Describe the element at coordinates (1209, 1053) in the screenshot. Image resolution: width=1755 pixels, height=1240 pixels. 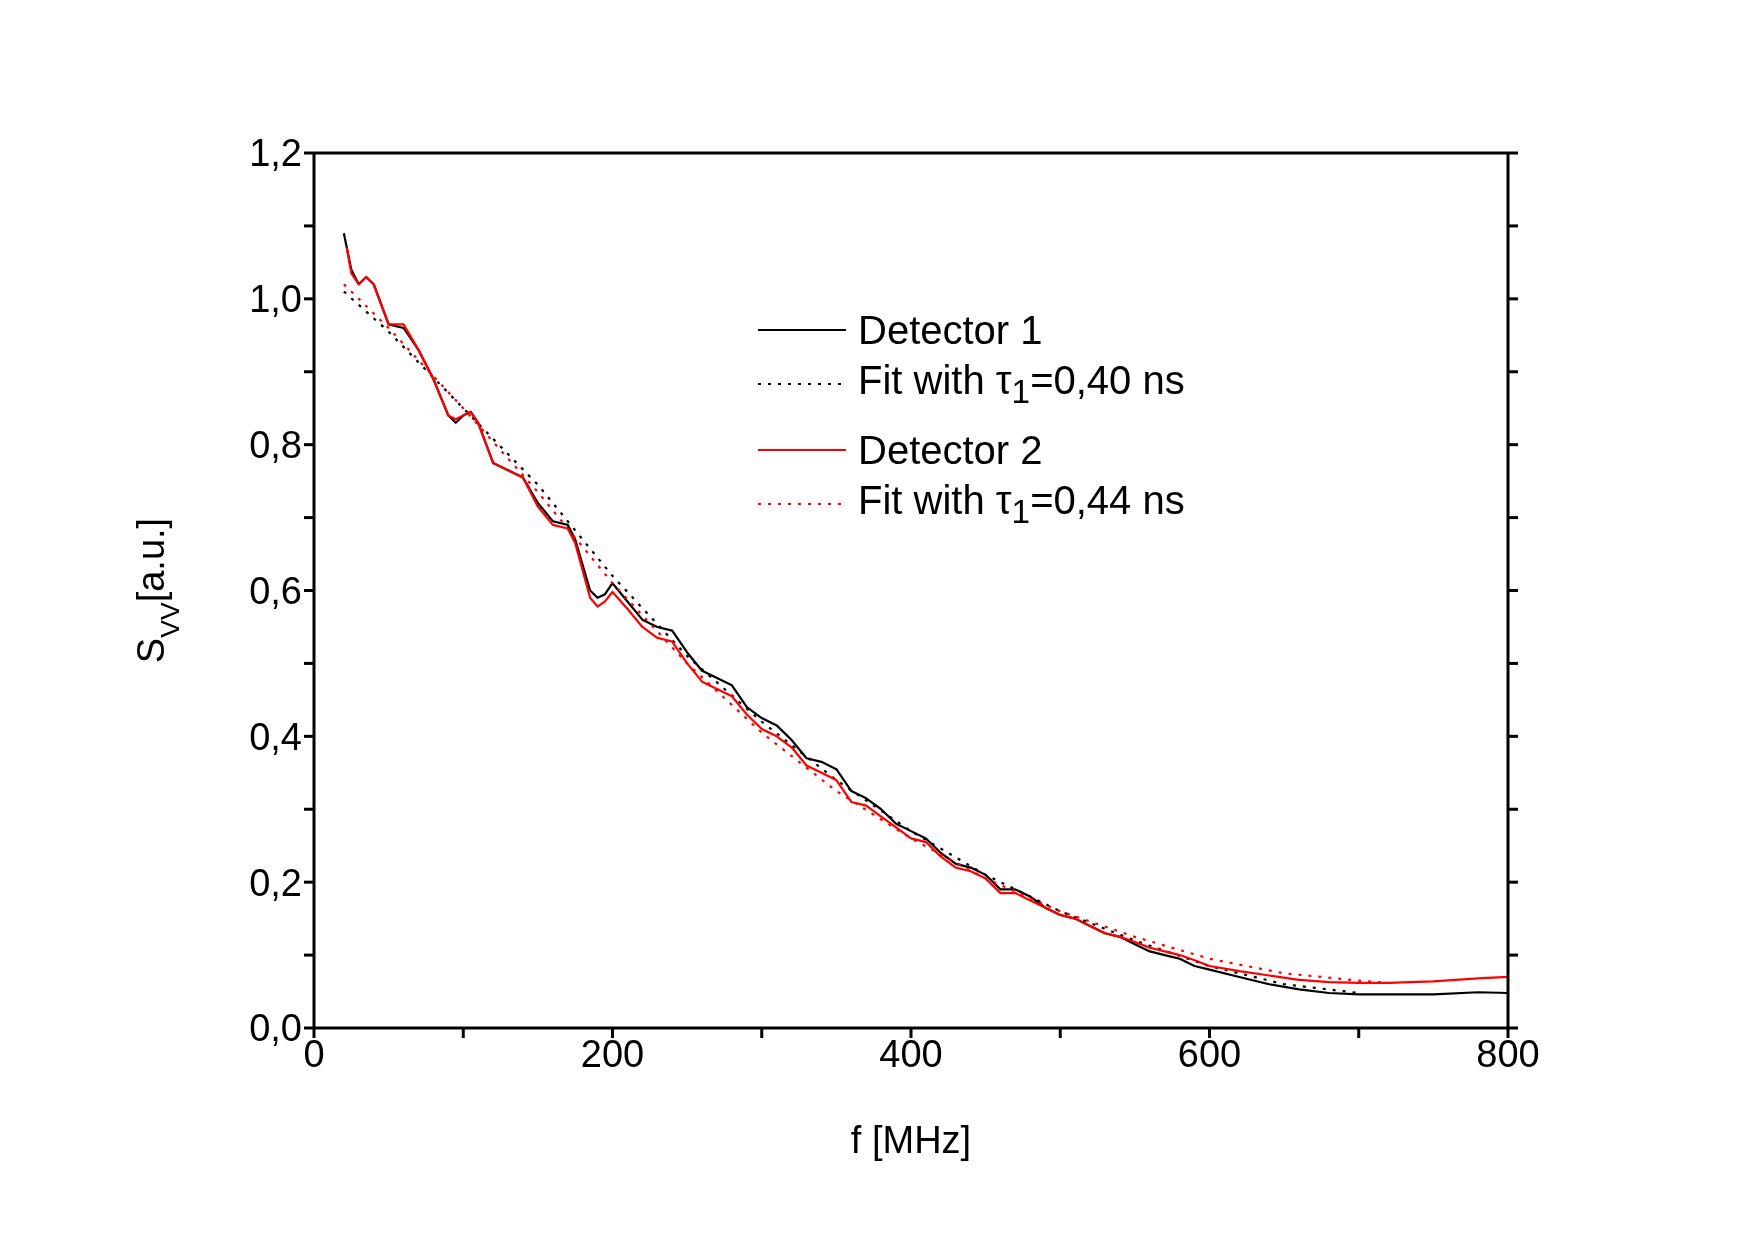
I see `x-tick-label: 600` at that location.